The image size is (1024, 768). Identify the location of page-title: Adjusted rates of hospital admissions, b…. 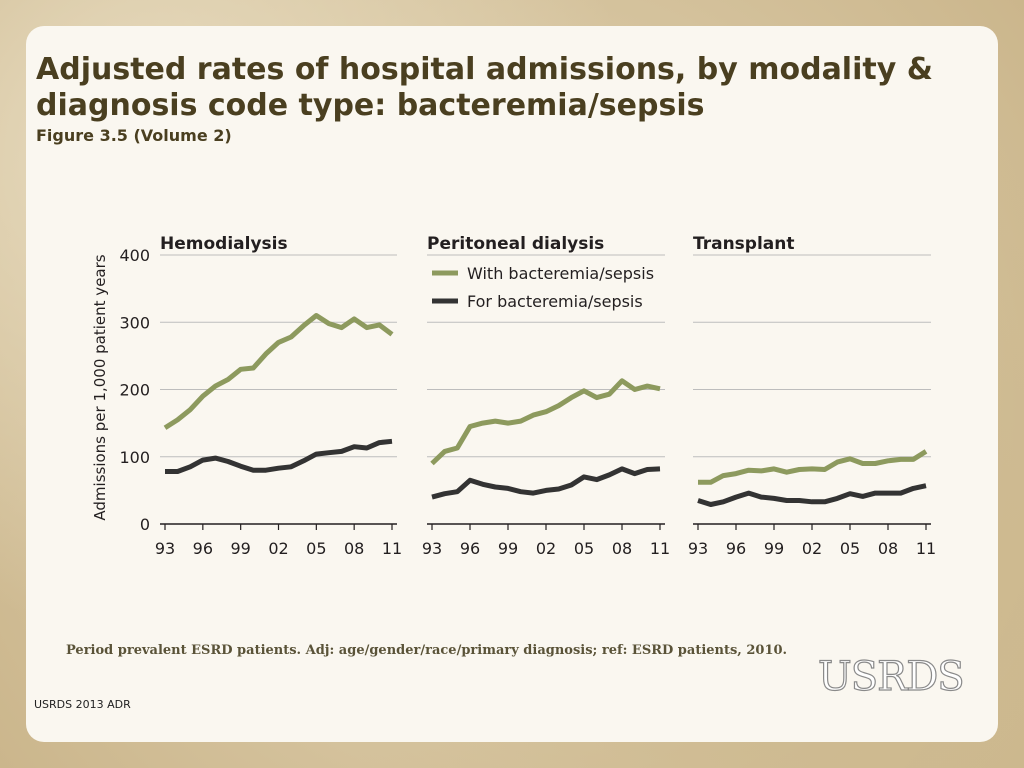
(484, 87).